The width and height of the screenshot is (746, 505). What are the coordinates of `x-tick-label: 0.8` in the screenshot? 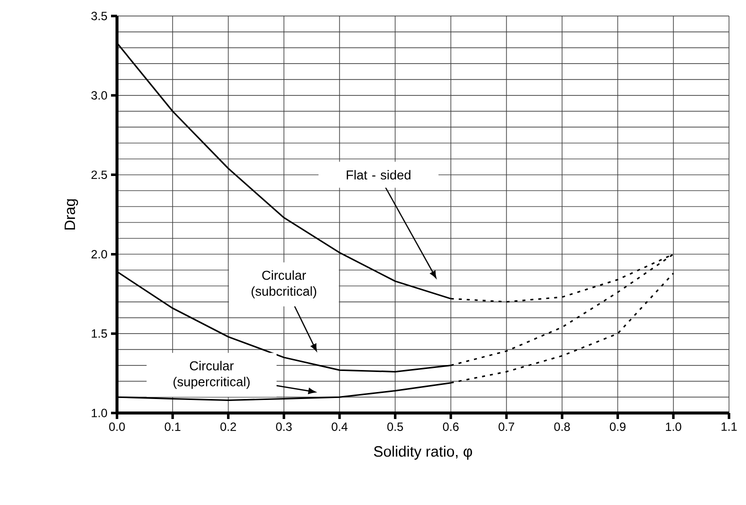 It's located at (562, 426).